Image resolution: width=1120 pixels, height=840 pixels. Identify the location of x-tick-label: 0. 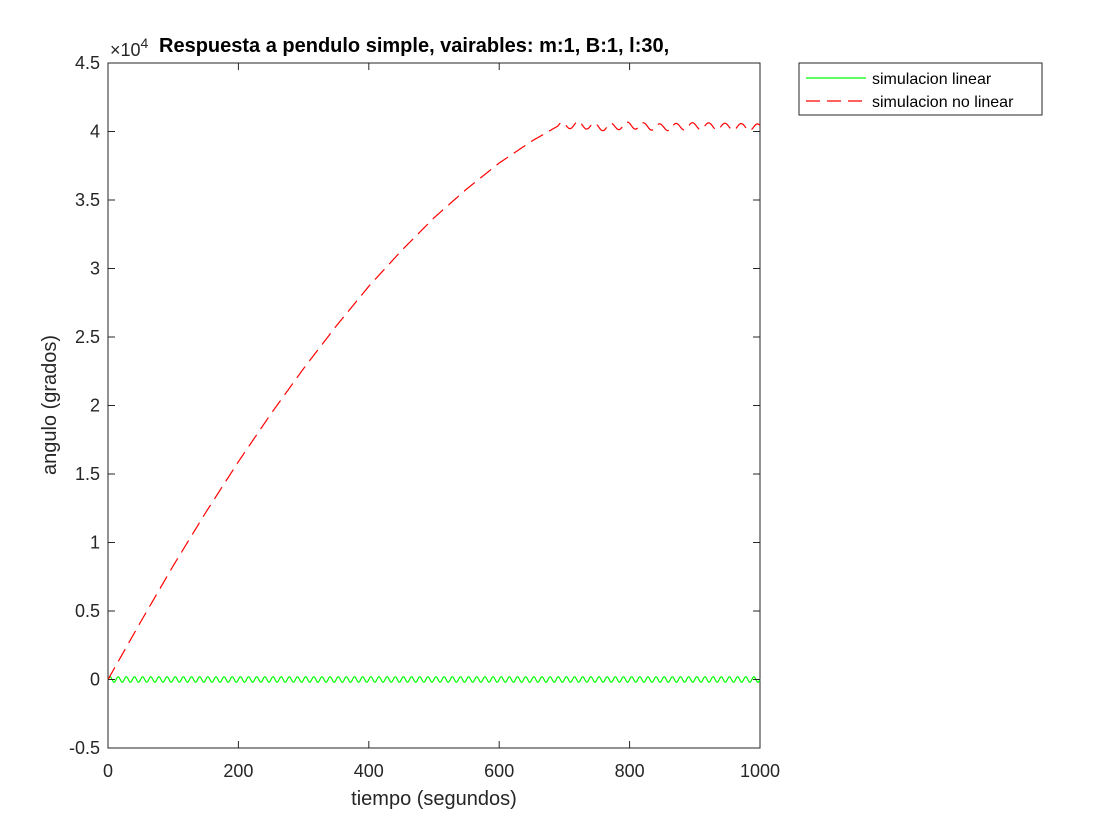
(108, 771).